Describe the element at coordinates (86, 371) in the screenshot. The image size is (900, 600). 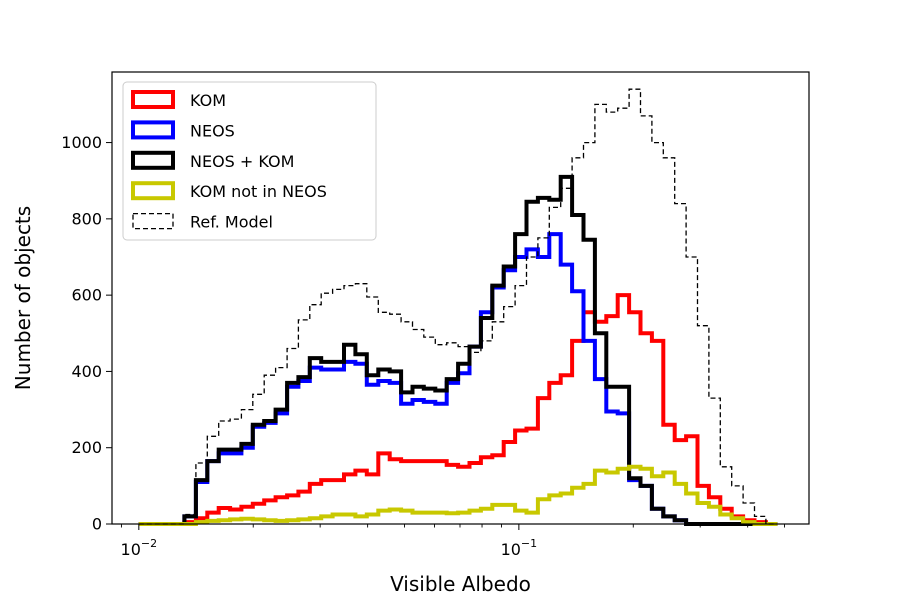
I see `y-tick-label: 400` at that location.